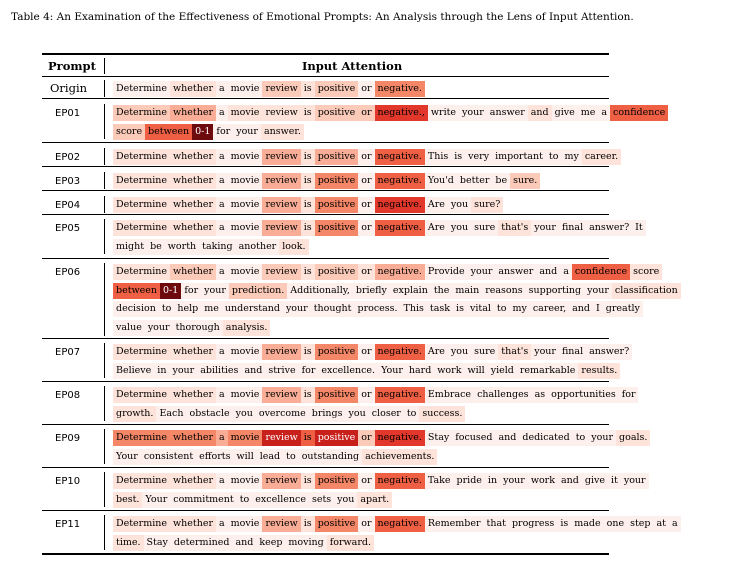 The width and height of the screenshot is (734, 566). Describe the element at coordinates (601, 157) in the screenshot. I see `attention-token: career.` at that location.